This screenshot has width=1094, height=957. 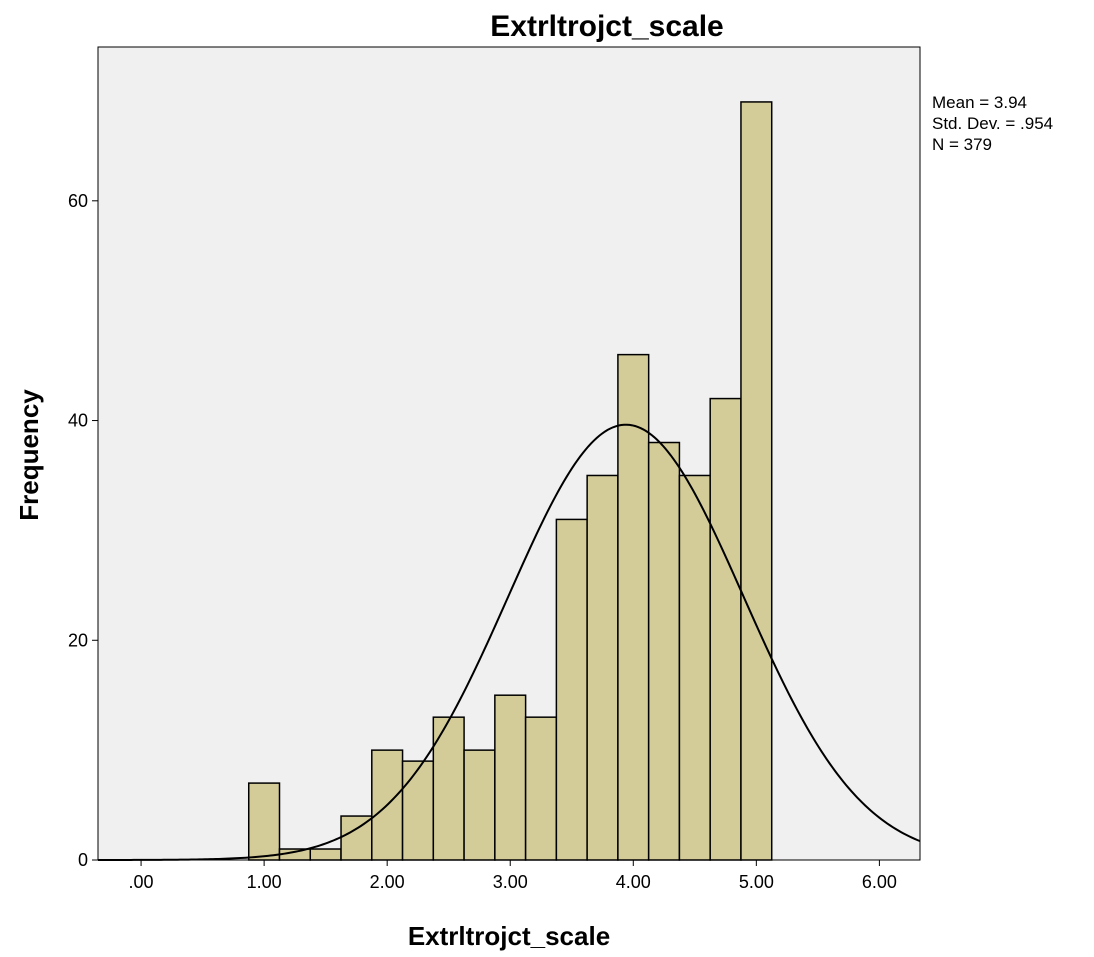 I want to click on x-tick-label: 2.00, so click(x=387, y=882).